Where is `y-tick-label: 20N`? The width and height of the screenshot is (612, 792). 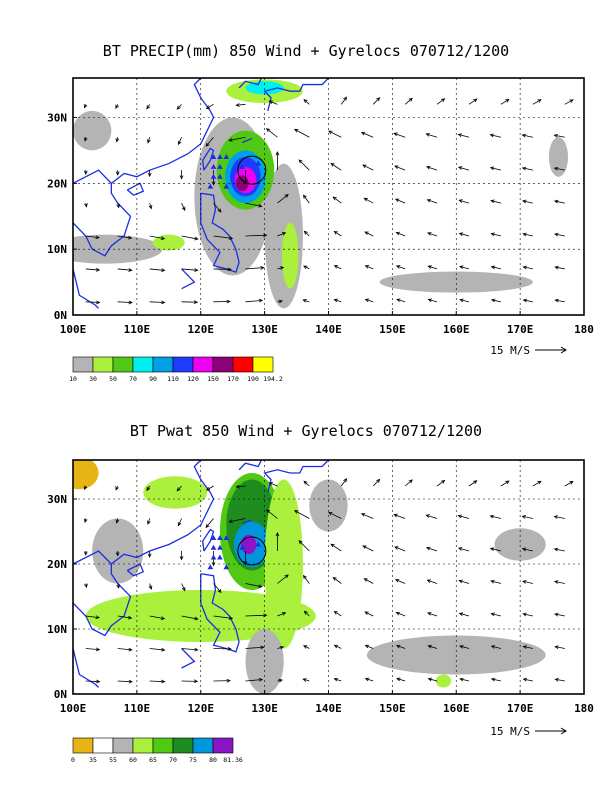 y-tick-label: 20N is located at coordinates (57, 564).